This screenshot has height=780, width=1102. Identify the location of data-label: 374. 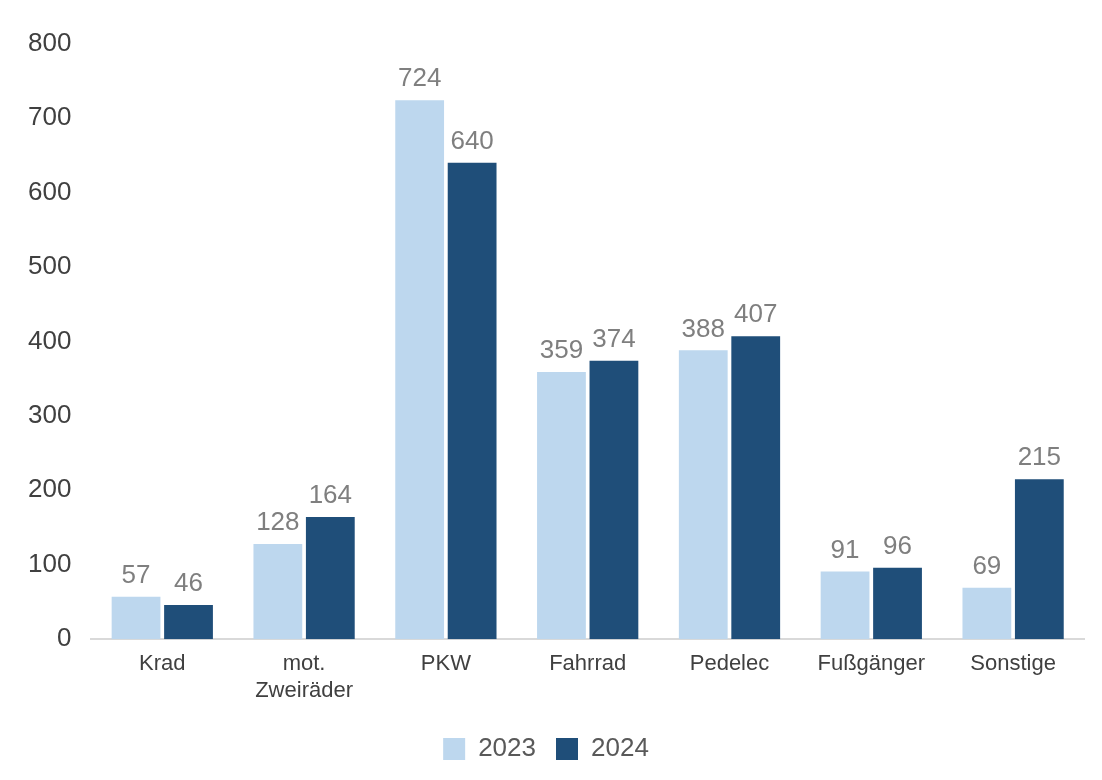
(614, 337).